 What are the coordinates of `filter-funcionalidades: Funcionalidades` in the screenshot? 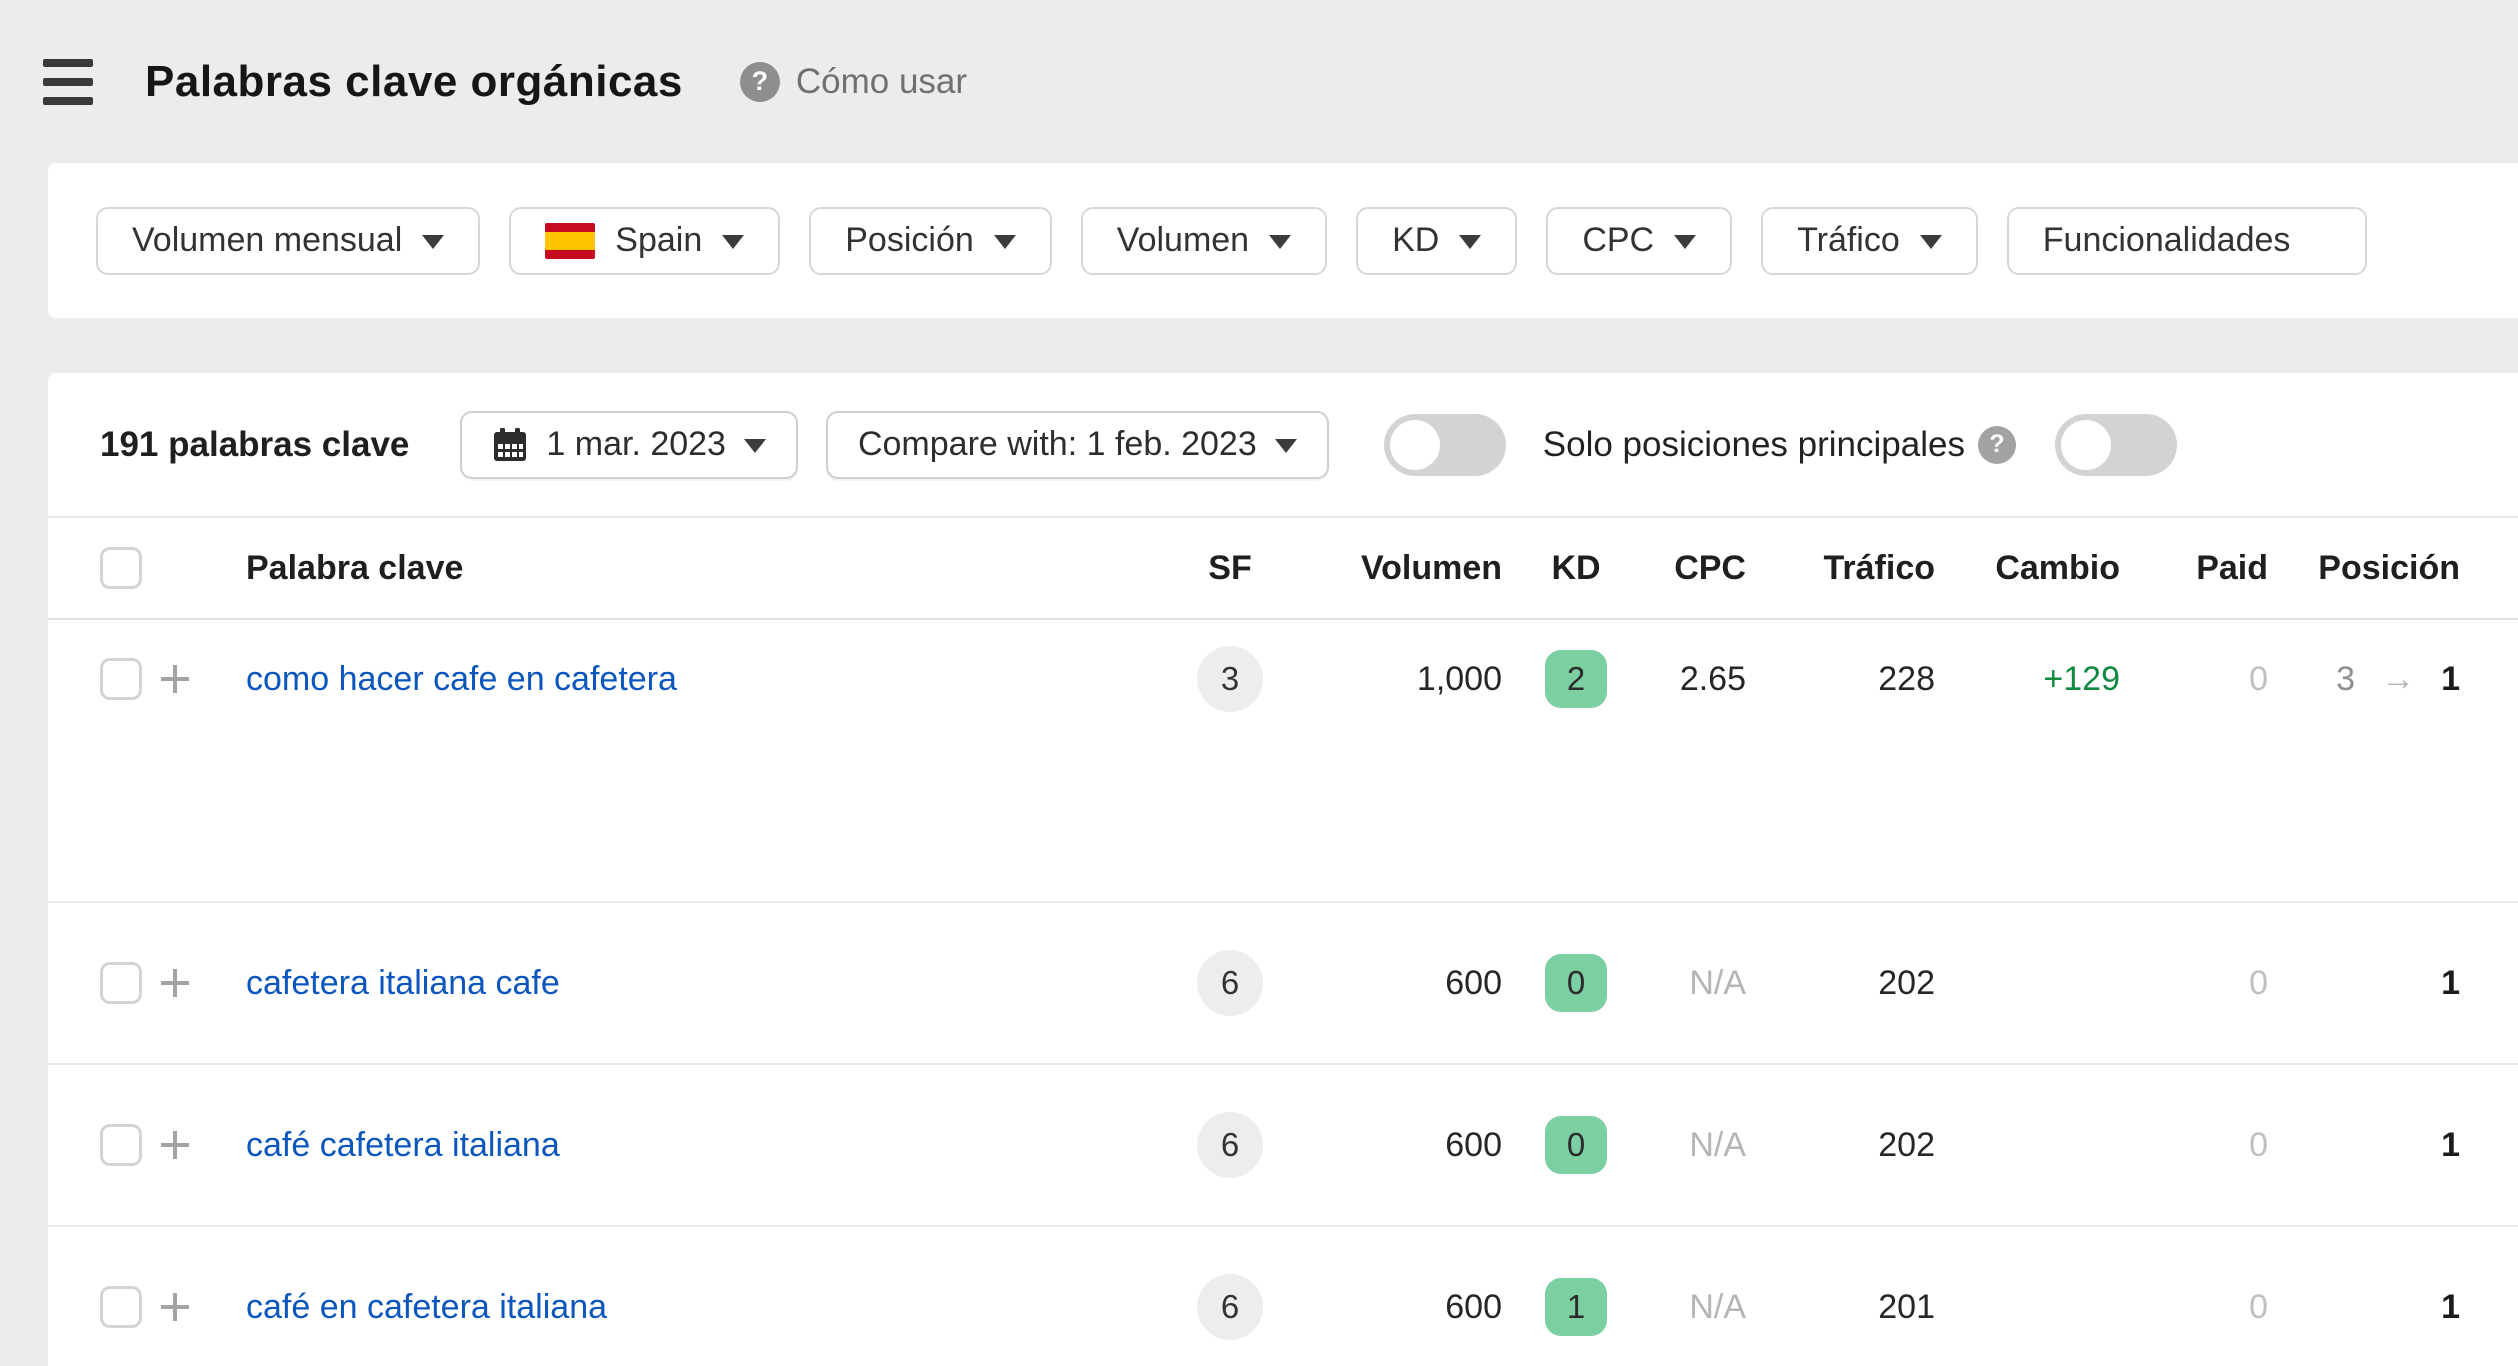 It's located at (2186, 240).